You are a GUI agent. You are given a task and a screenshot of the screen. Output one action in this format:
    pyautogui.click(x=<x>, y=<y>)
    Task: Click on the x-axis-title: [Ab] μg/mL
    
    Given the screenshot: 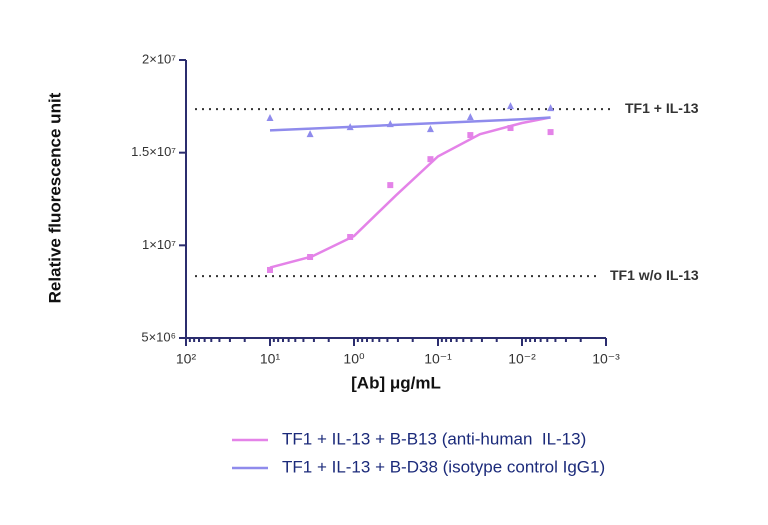 What is the action you would take?
    pyautogui.click(x=396, y=382)
    